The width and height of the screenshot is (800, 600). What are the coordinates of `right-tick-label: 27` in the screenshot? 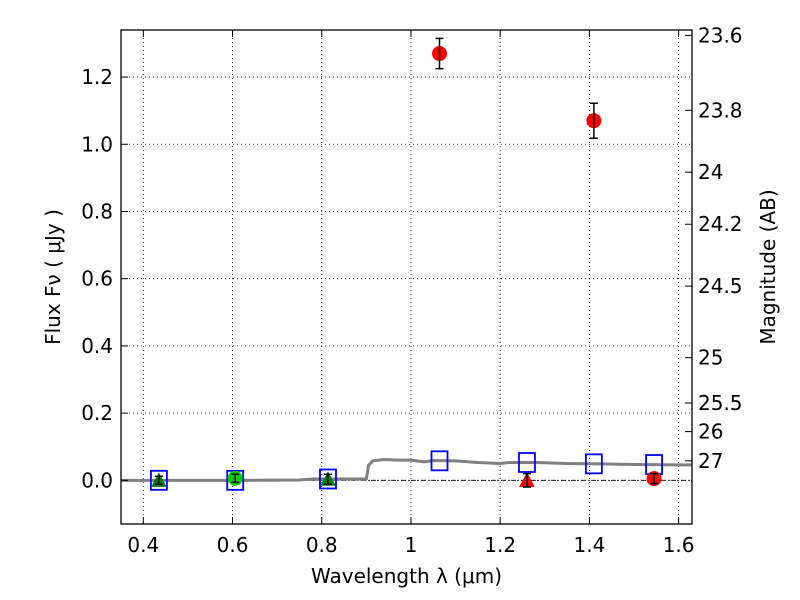 It's located at (710, 461).